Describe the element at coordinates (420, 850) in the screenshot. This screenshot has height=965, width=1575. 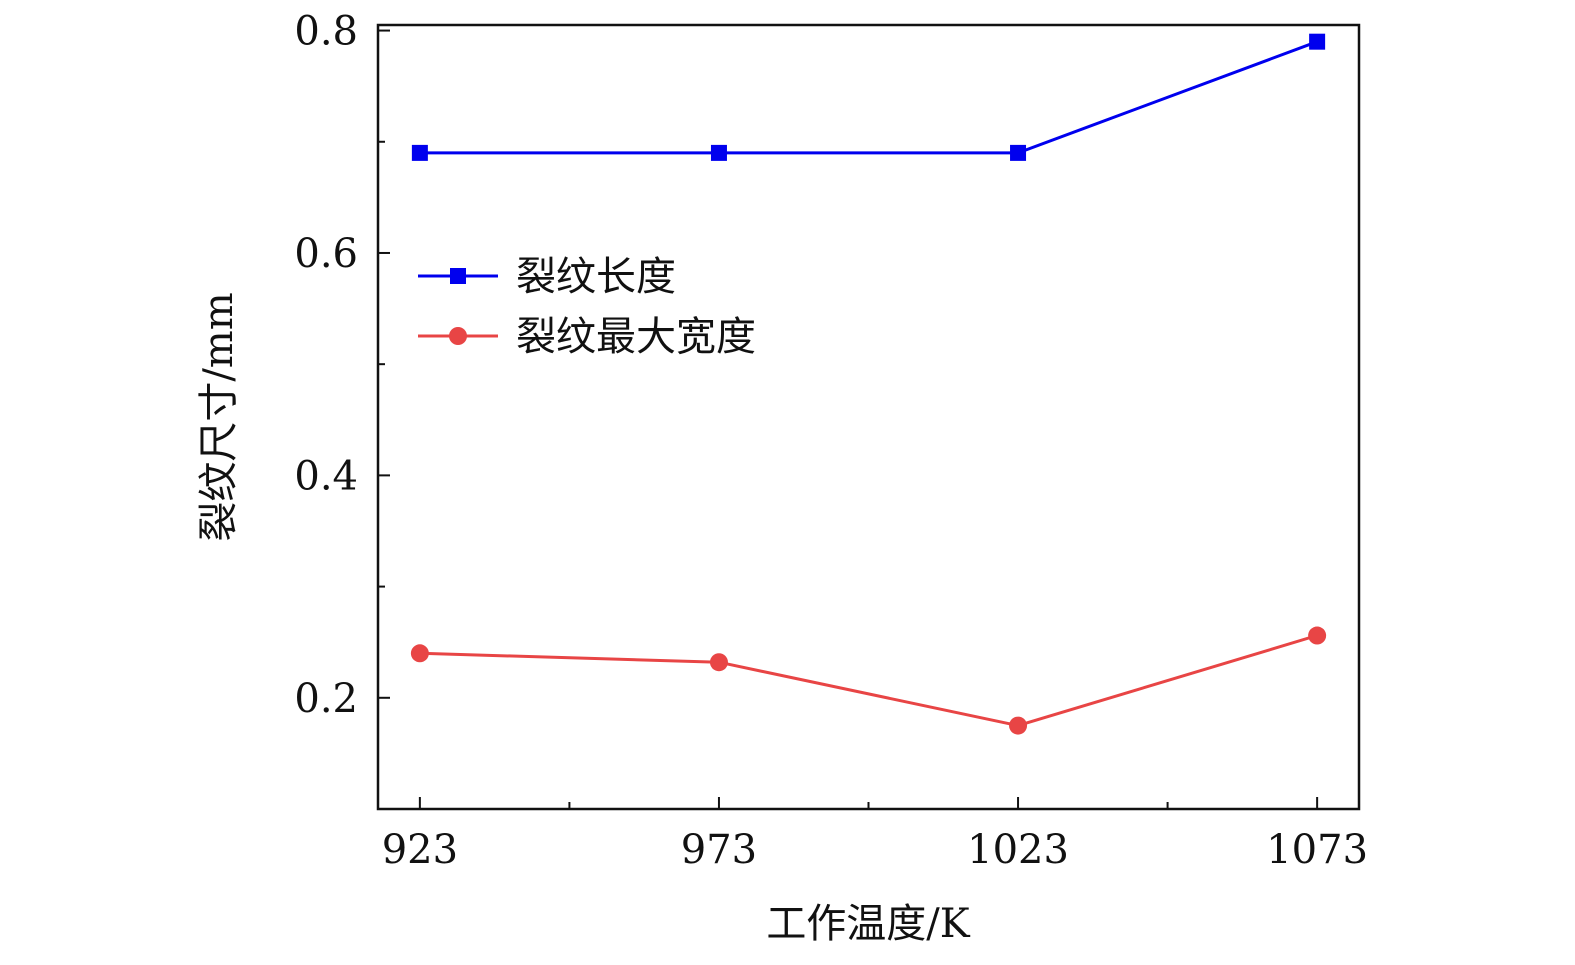
I see `x-tick-label: 923` at that location.